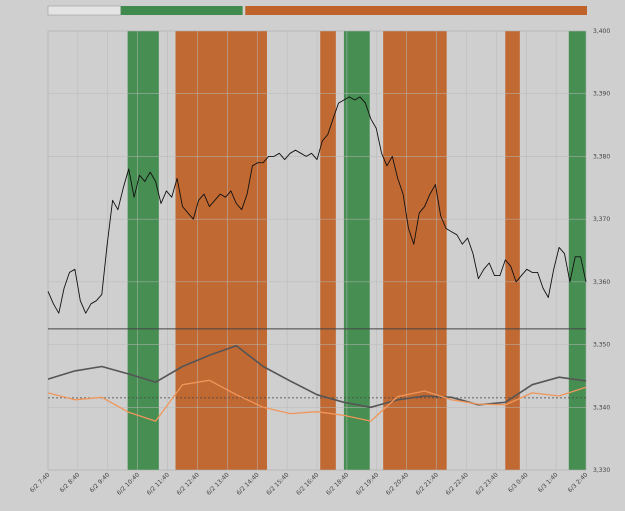  Describe the element at coordinates (70, 482) in the screenshot. I see `x-tick-label: 6/2 8:40` at that location.